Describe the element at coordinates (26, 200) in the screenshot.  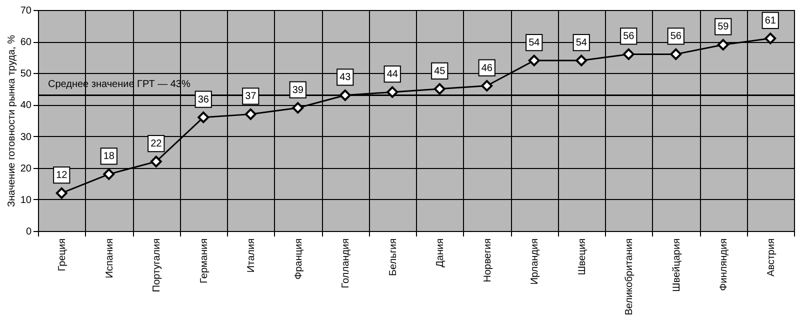
I see `y-tick-label: 10` at that location.